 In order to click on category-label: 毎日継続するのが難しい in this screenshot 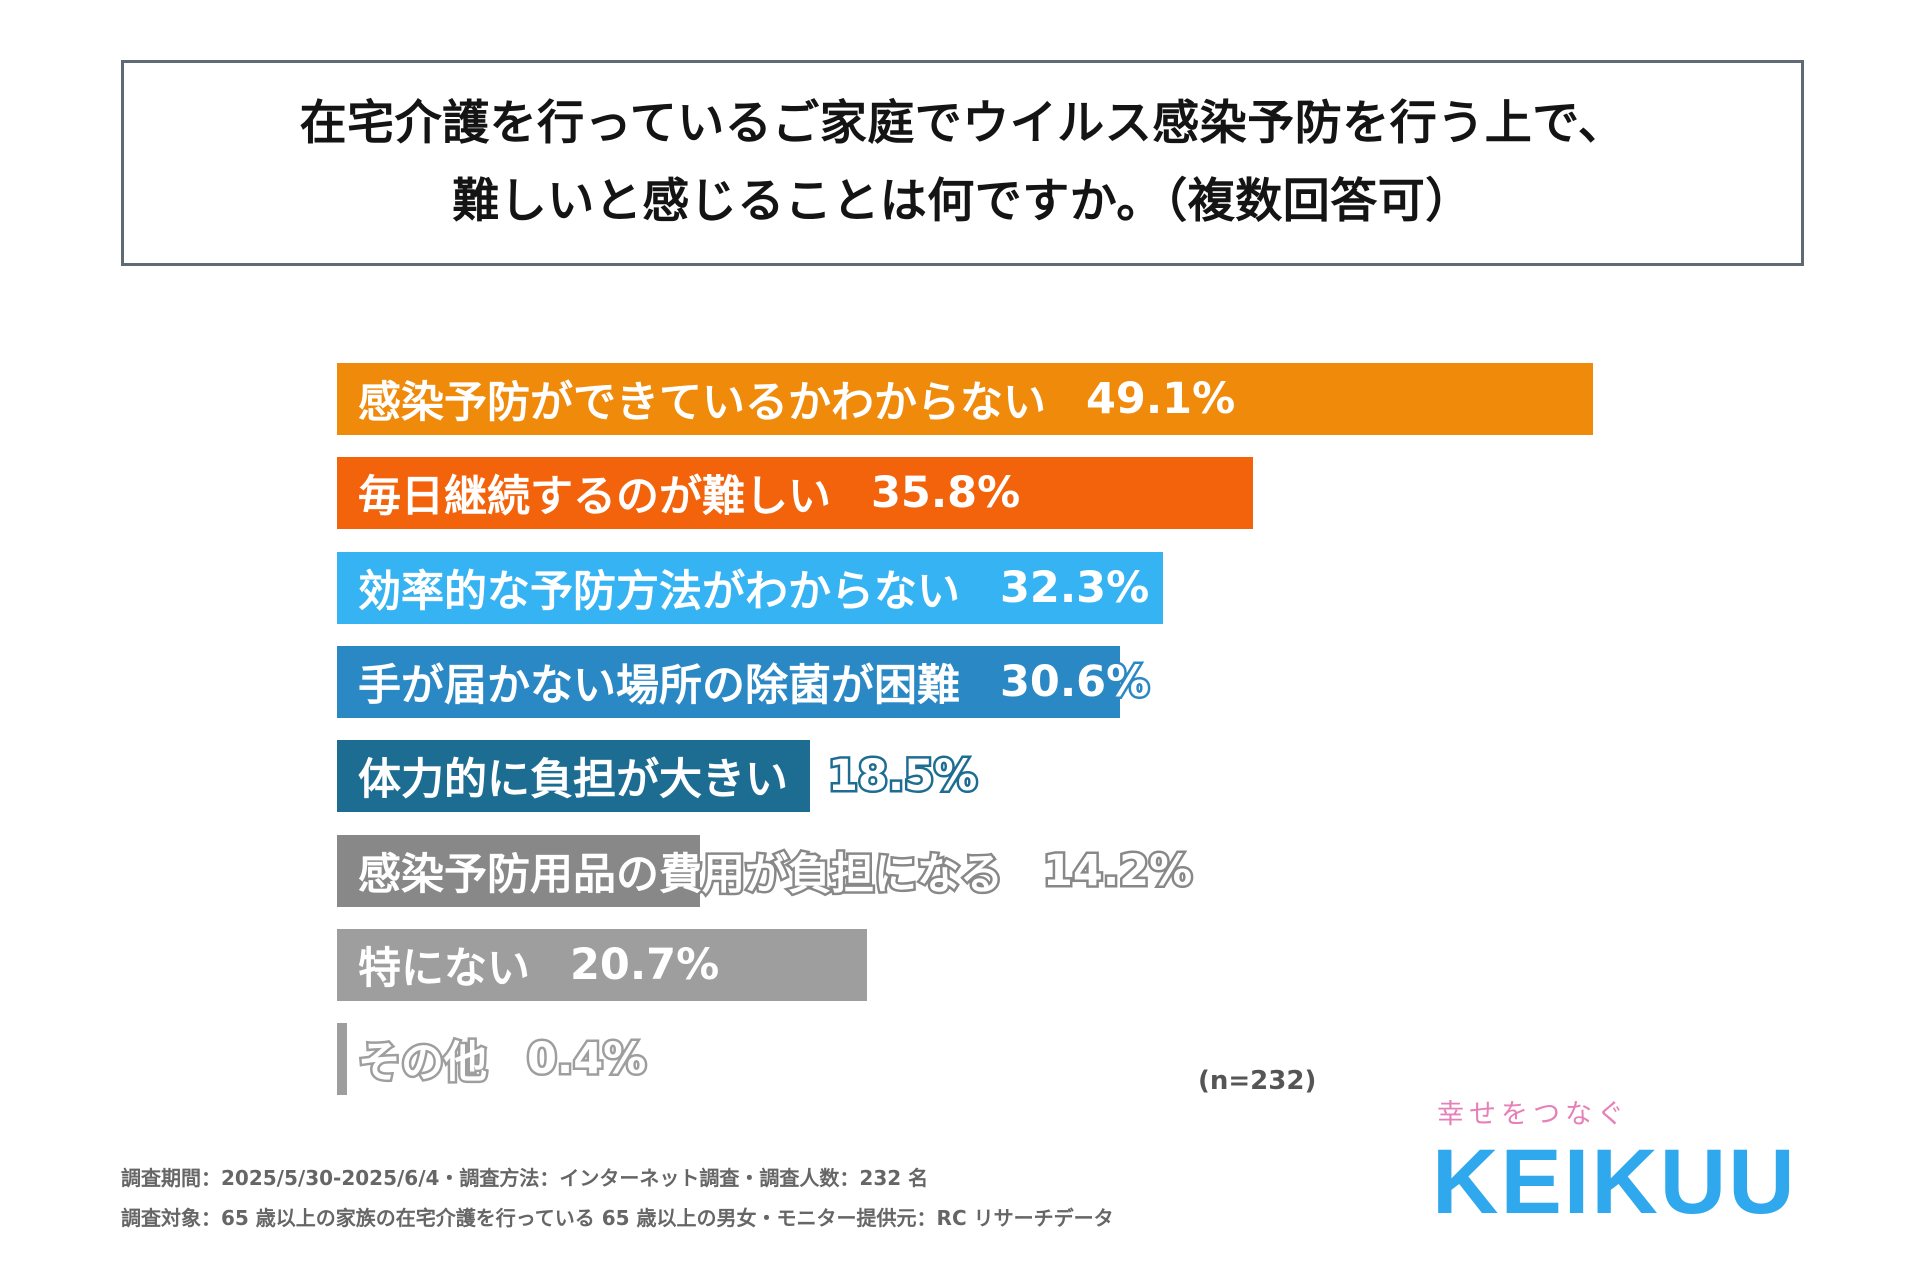, I will do `click(595, 497)`.